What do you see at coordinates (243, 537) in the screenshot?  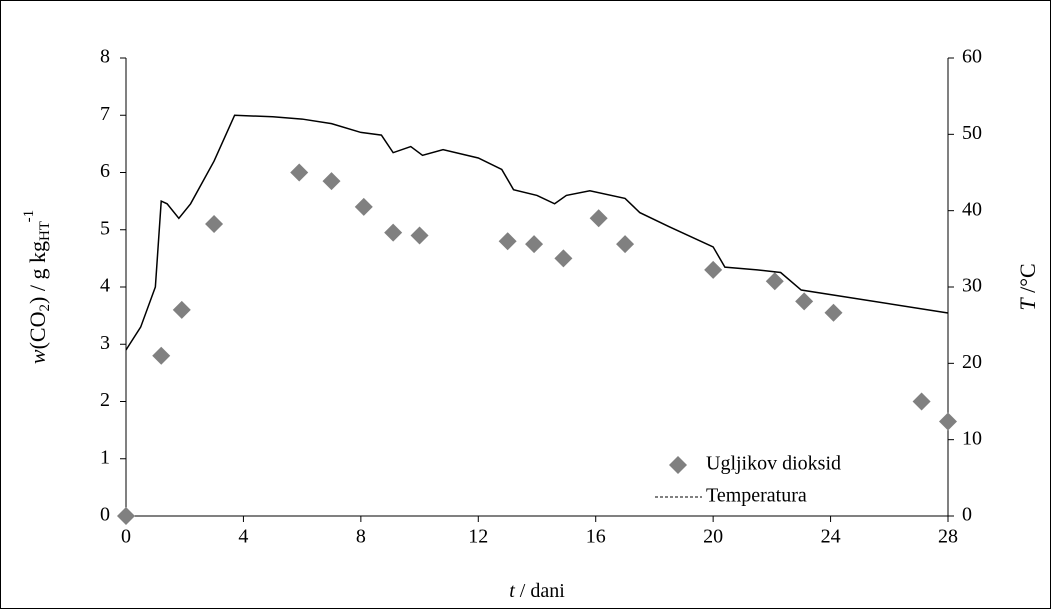 I see `x-tick-label: 4` at bounding box center [243, 537].